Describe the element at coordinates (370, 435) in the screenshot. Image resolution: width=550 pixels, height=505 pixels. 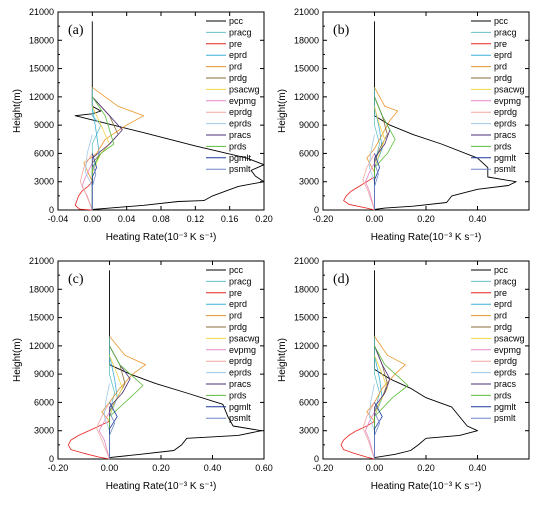
I see `series-line-evpmg` at that location.